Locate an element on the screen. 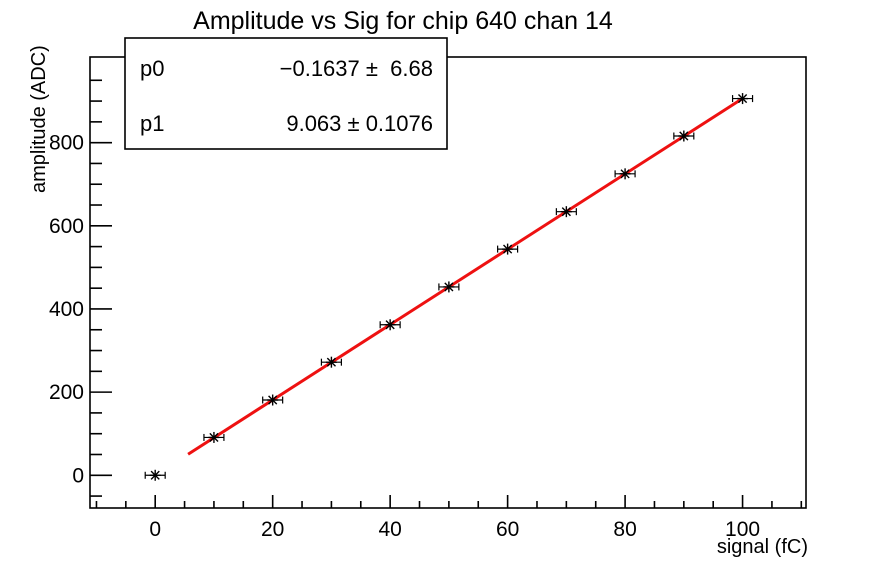  stats-param-value-p0: −0.1637 ± 6.68 is located at coordinates (356, 68).